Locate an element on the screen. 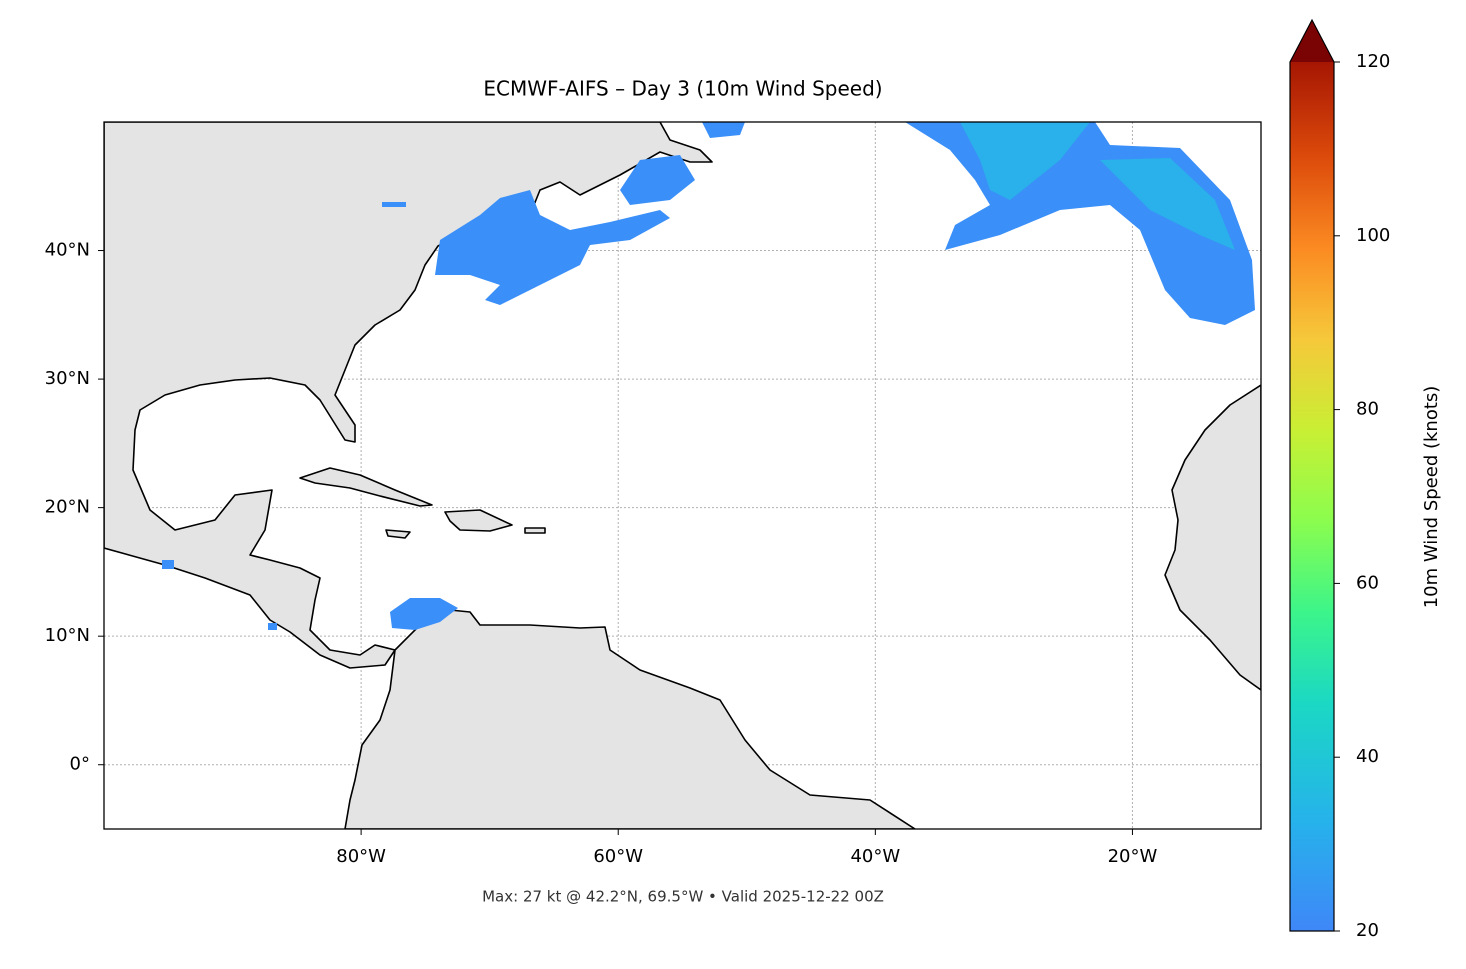  colorbar-tick-label: 60 is located at coordinates (1367, 582).